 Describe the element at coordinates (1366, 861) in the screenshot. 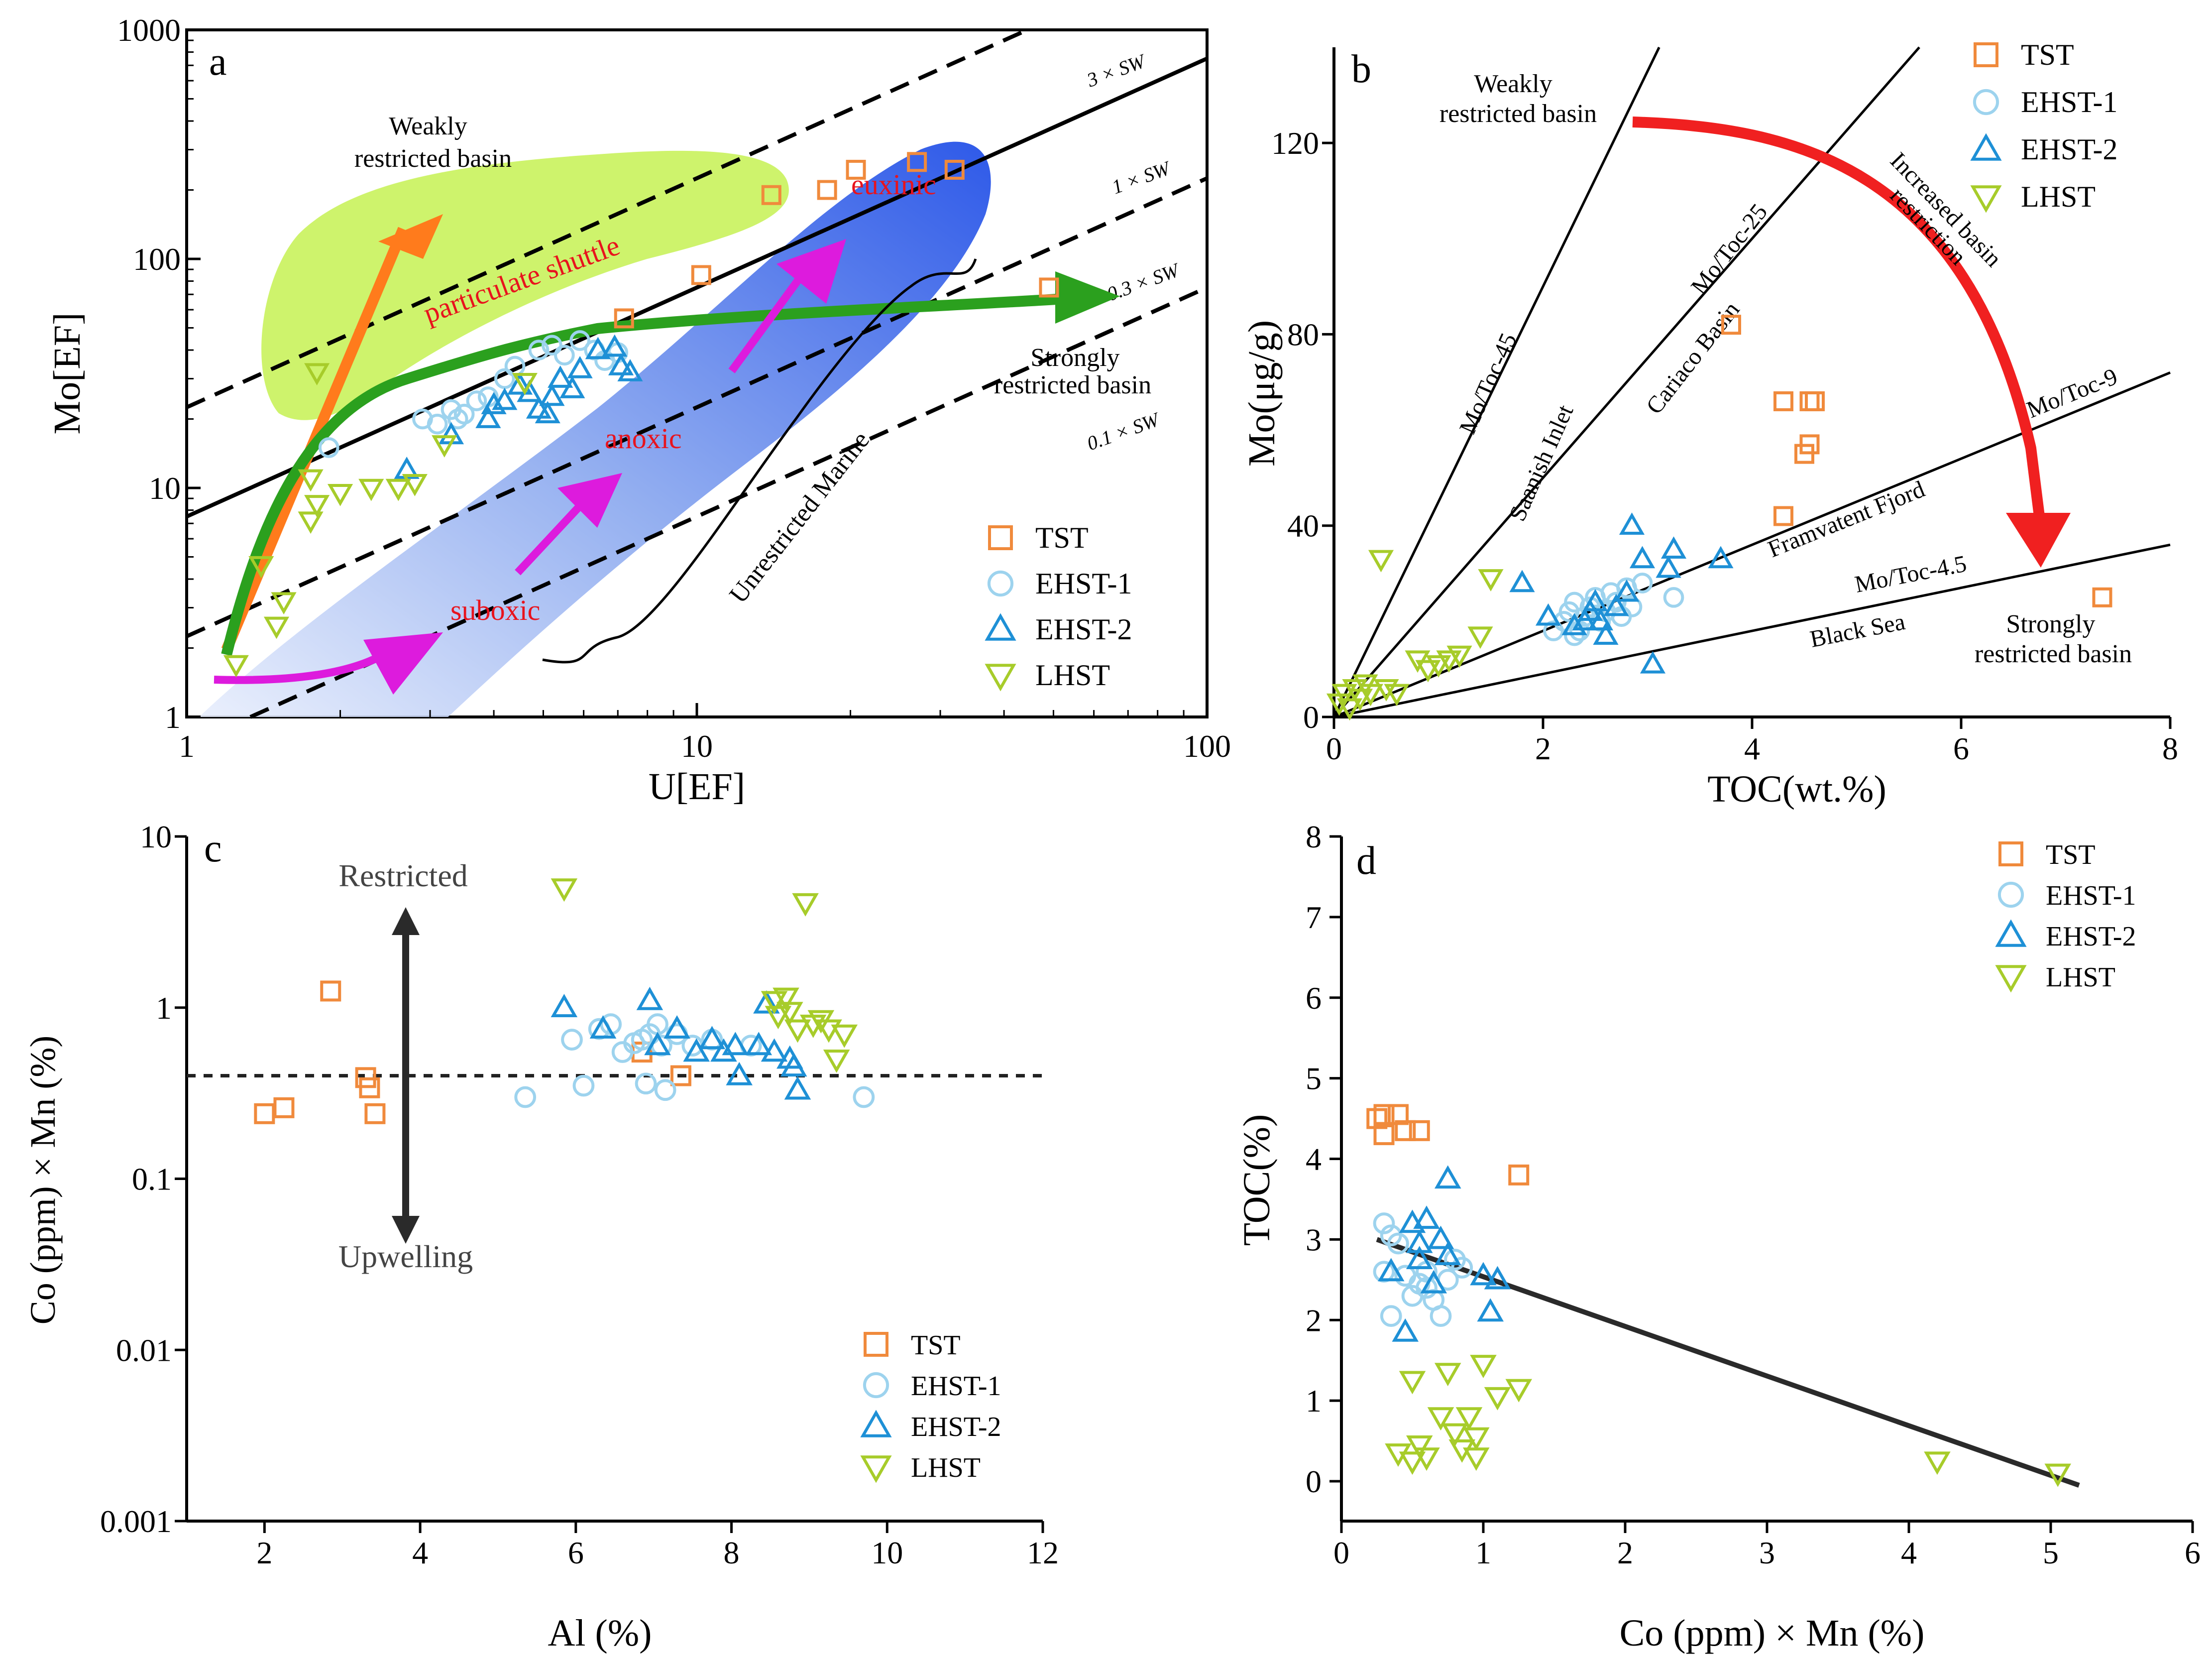

I see `panel-label-d: d` at that location.